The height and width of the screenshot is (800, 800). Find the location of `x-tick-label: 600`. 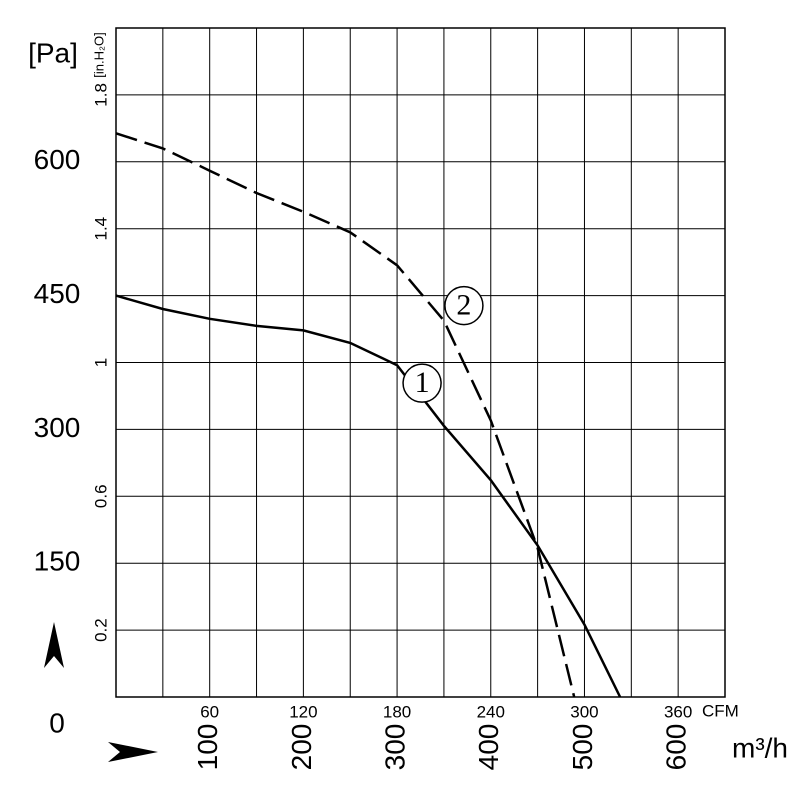

x-tick-label: 600 is located at coordinates (676, 747).